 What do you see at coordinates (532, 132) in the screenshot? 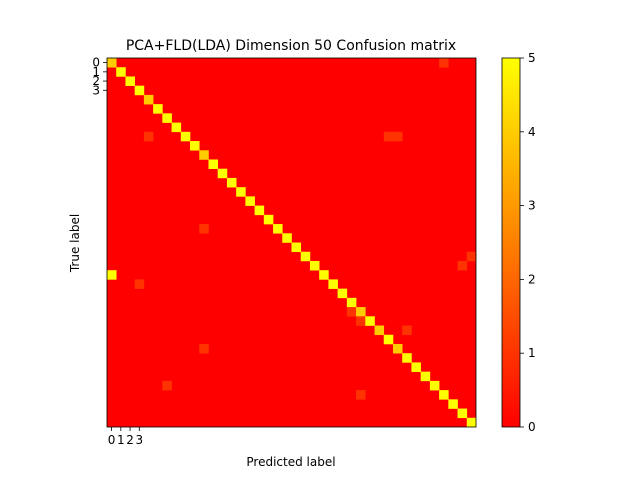
I see `colorbar-tick-label: 4` at bounding box center [532, 132].